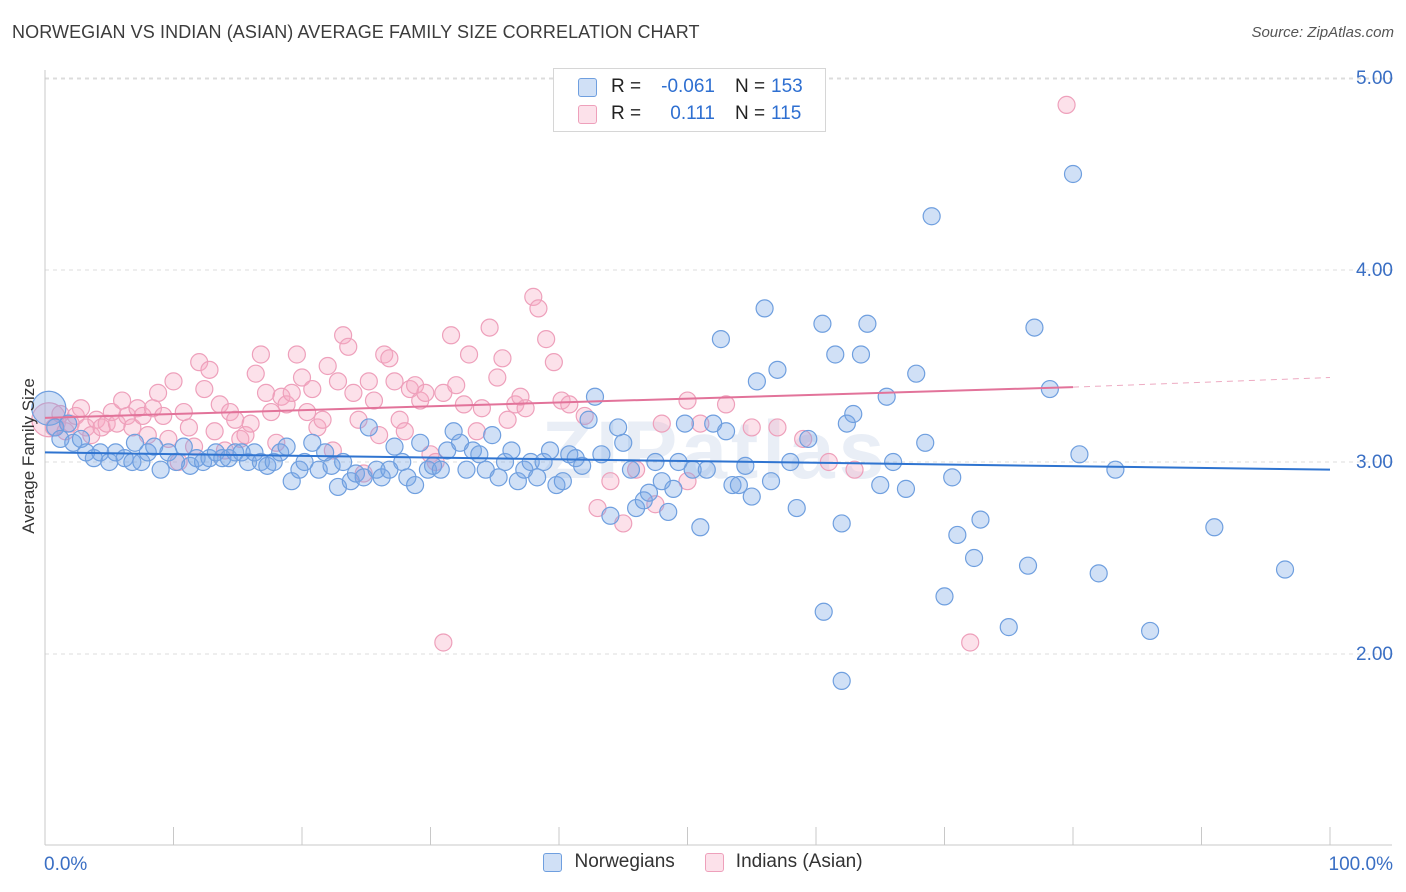 This screenshot has height=892, width=1406. What do you see at coordinates (1374, 270) in the screenshot?
I see `y-tick-label: 4.00` at bounding box center [1374, 270].